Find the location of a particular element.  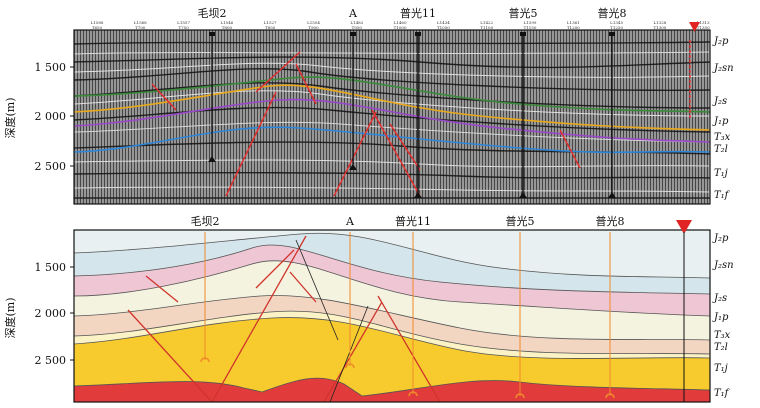

top-formation-label: J₁p is located at coordinates (720, 121).